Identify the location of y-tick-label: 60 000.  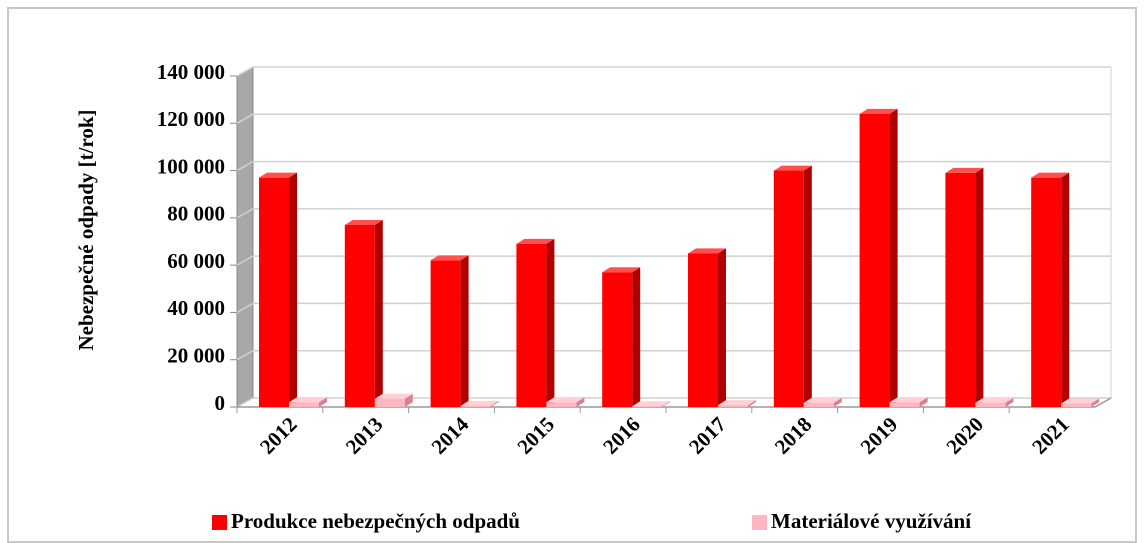
(196, 261).